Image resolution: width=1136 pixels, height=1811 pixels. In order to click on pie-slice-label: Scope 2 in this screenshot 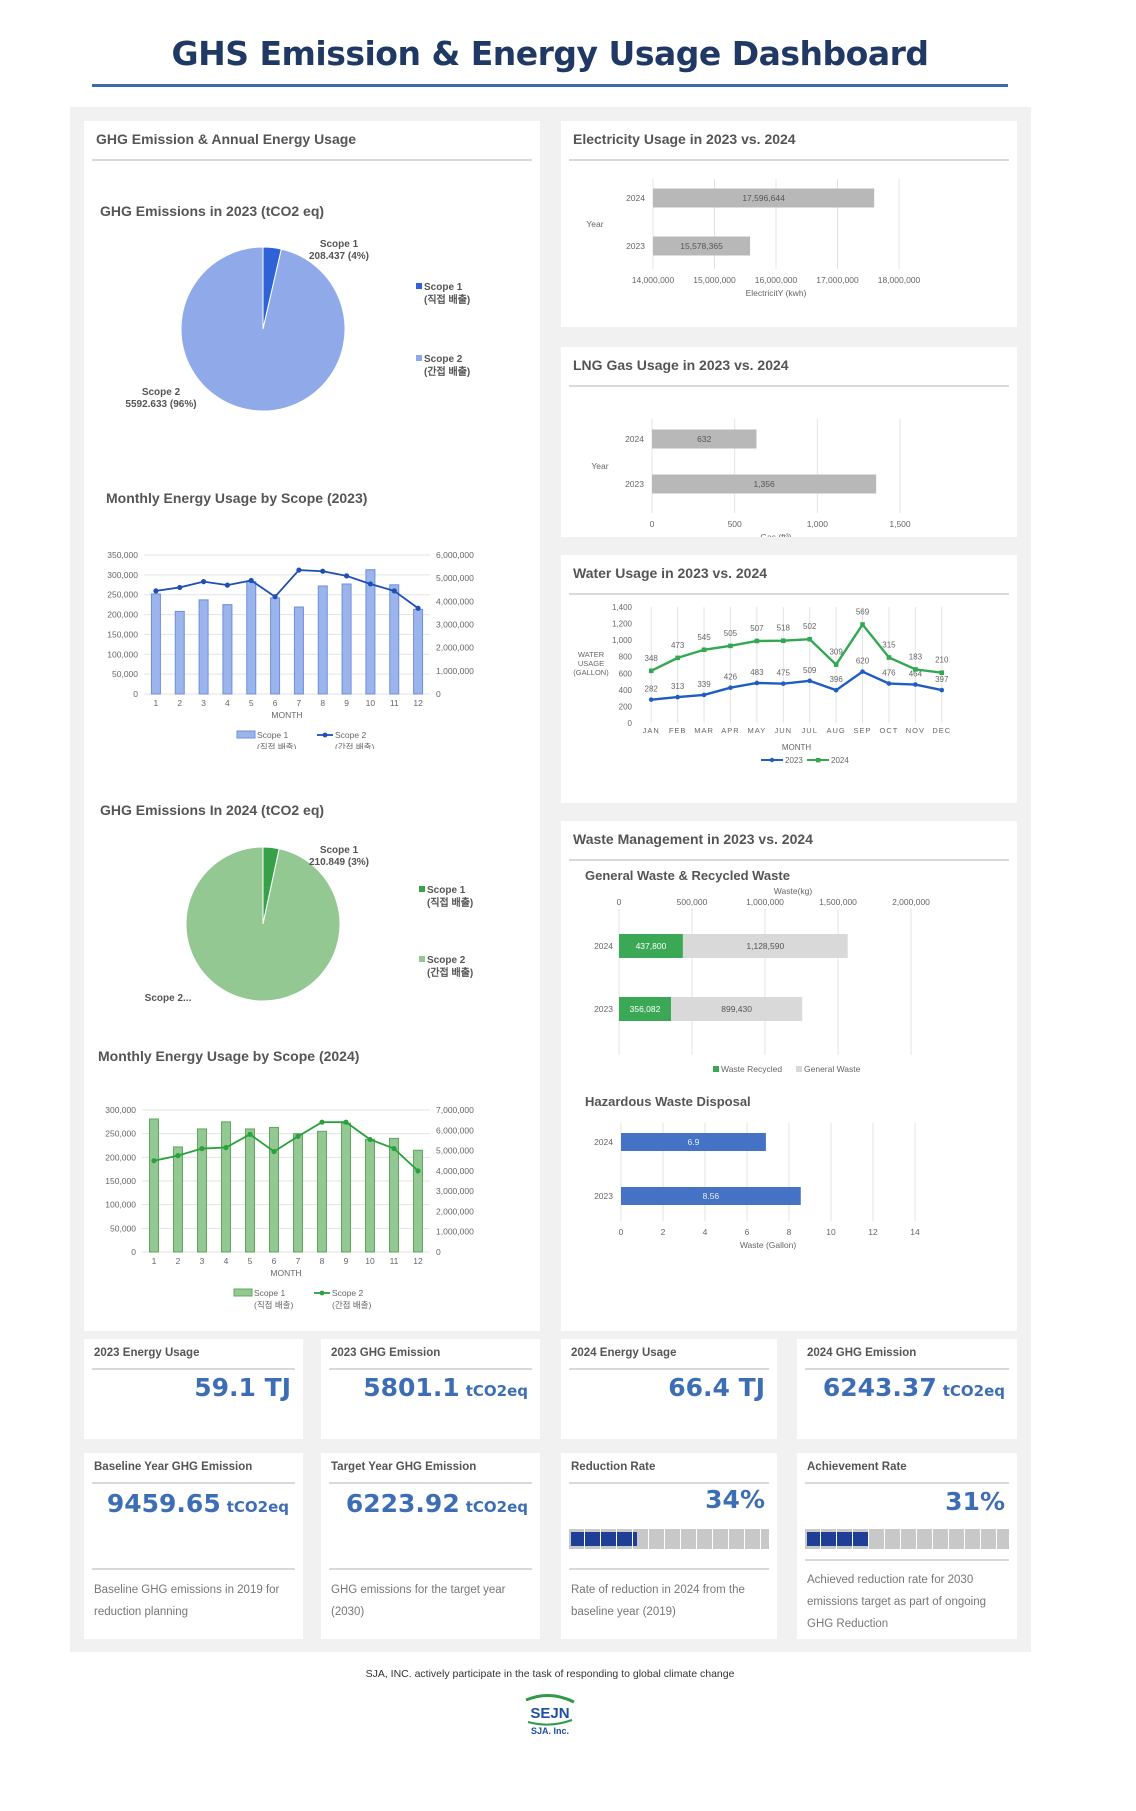, I will do `click(161, 392)`.